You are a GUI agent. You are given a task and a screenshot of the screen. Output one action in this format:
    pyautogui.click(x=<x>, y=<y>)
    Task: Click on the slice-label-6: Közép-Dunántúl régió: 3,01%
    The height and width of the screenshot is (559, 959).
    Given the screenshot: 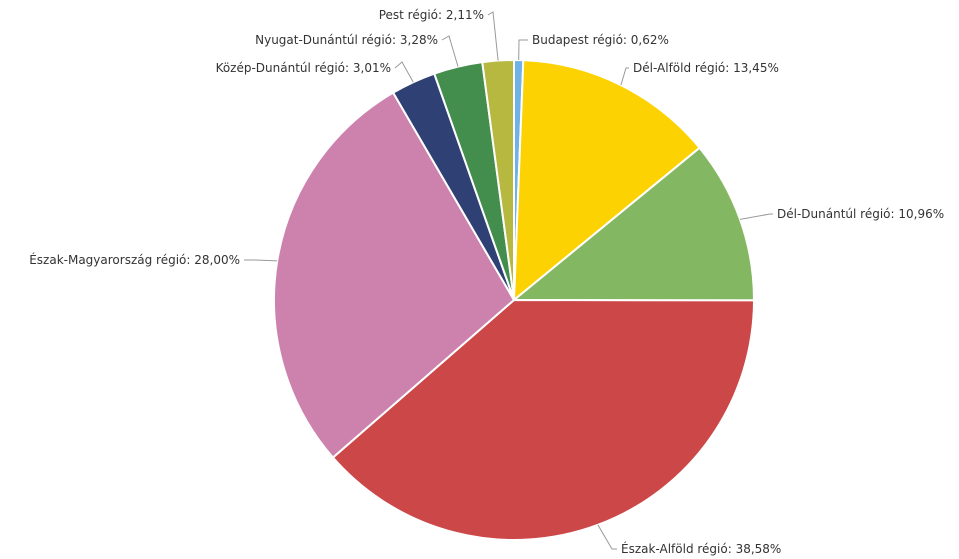 What is the action you would take?
    pyautogui.click(x=303, y=68)
    